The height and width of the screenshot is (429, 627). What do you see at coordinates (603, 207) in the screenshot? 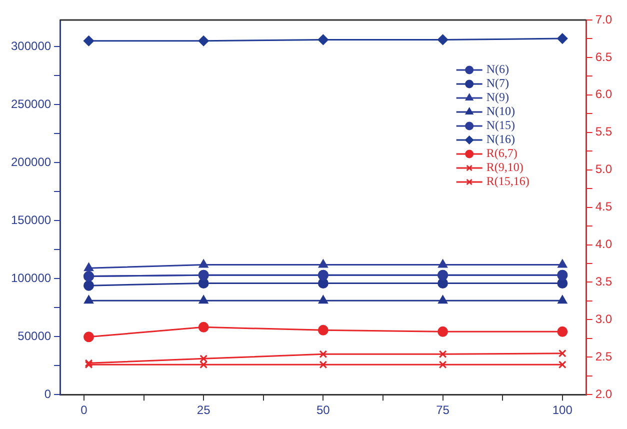
I see `y2-tick-label: 4.5` at bounding box center [603, 207].